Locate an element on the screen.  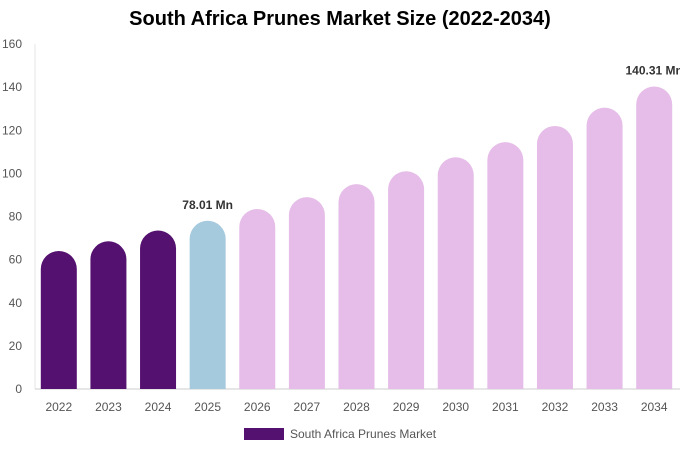
x-tick-label: 2034 is located at coordinates (654, 407).